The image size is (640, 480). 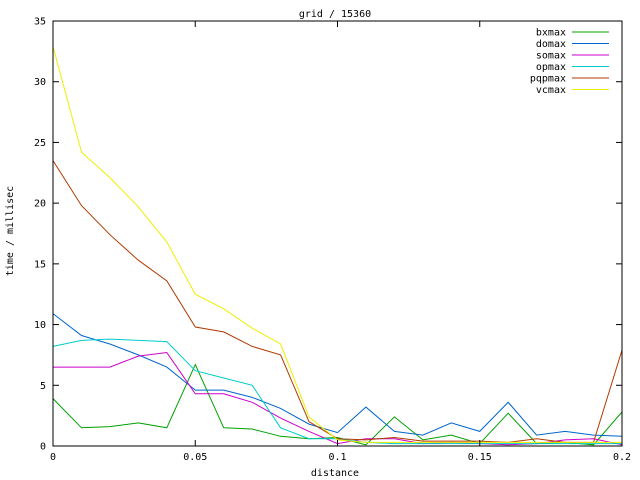 I want to click on y-tick-label: 35, so click(x=40, y=22).